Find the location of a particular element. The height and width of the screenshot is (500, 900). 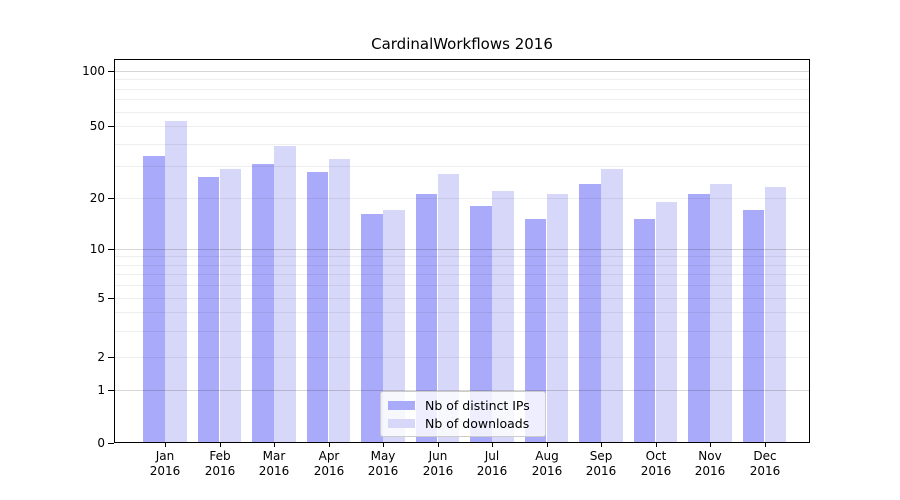

bar-downloads-may is located at coordinates (394, 325).